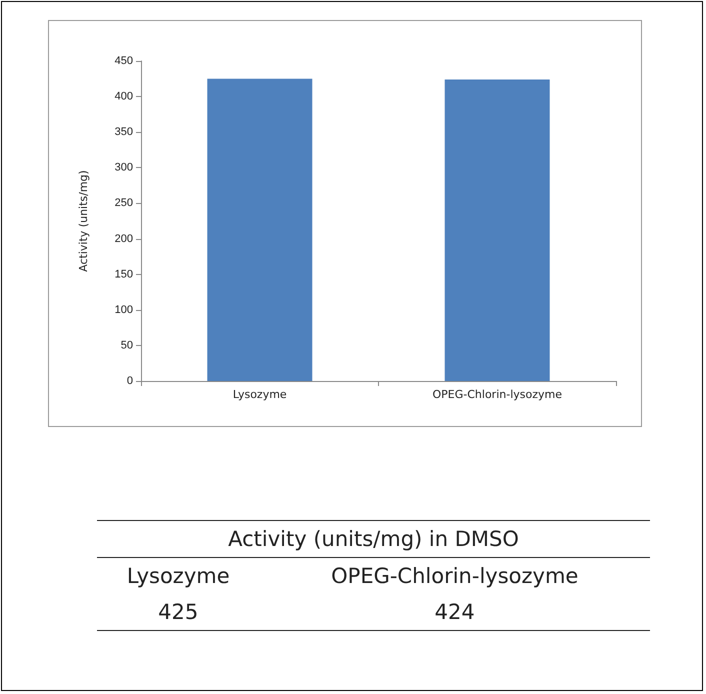  What do you see at coordinates (126, 345) in the screenshot?
I see `y-tick-label: 50` at bounding box center [126, 345].